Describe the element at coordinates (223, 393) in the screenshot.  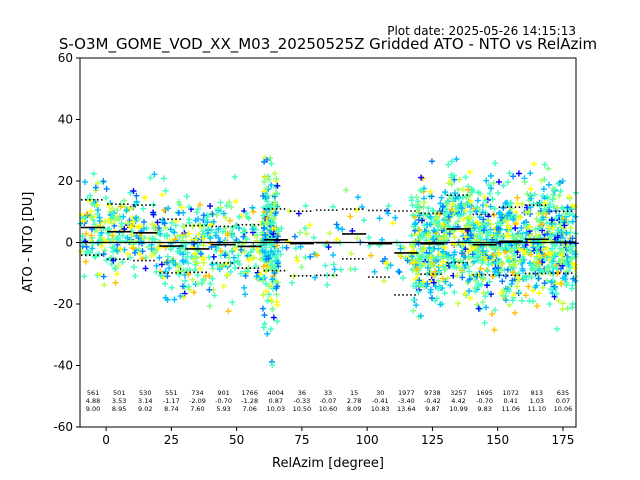
I see `bin-stat-n: 901` at that location.